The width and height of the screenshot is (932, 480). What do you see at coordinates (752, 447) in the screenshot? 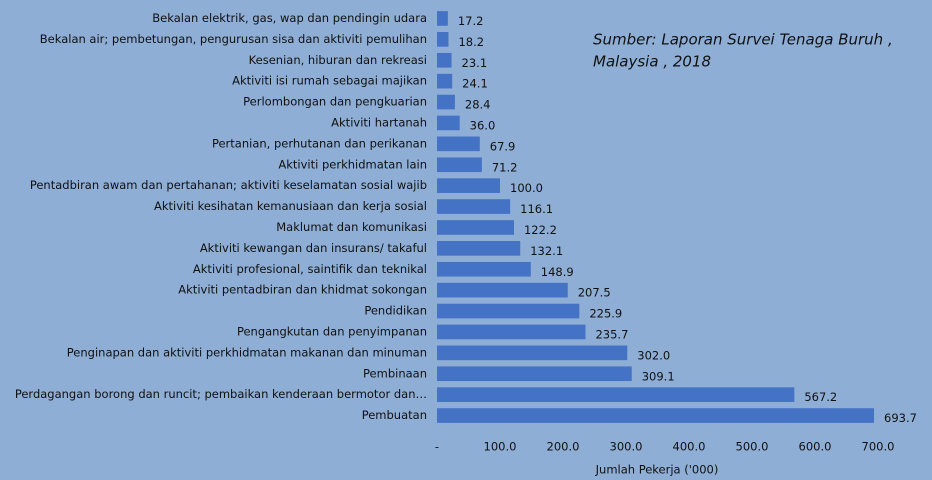
I see `x-tick-label: 500.0` at bounding box center [752, 447].